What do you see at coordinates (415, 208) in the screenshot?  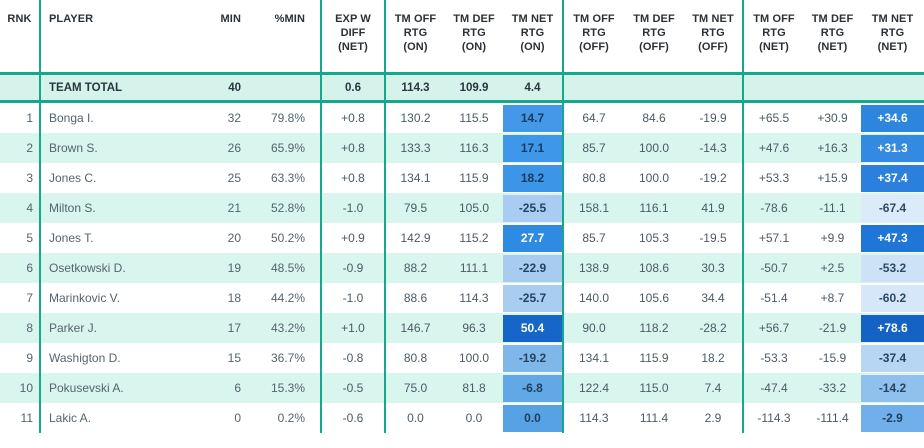 I see `off-rtg-on-cell: 79.5` at bounding box center [415, 208].